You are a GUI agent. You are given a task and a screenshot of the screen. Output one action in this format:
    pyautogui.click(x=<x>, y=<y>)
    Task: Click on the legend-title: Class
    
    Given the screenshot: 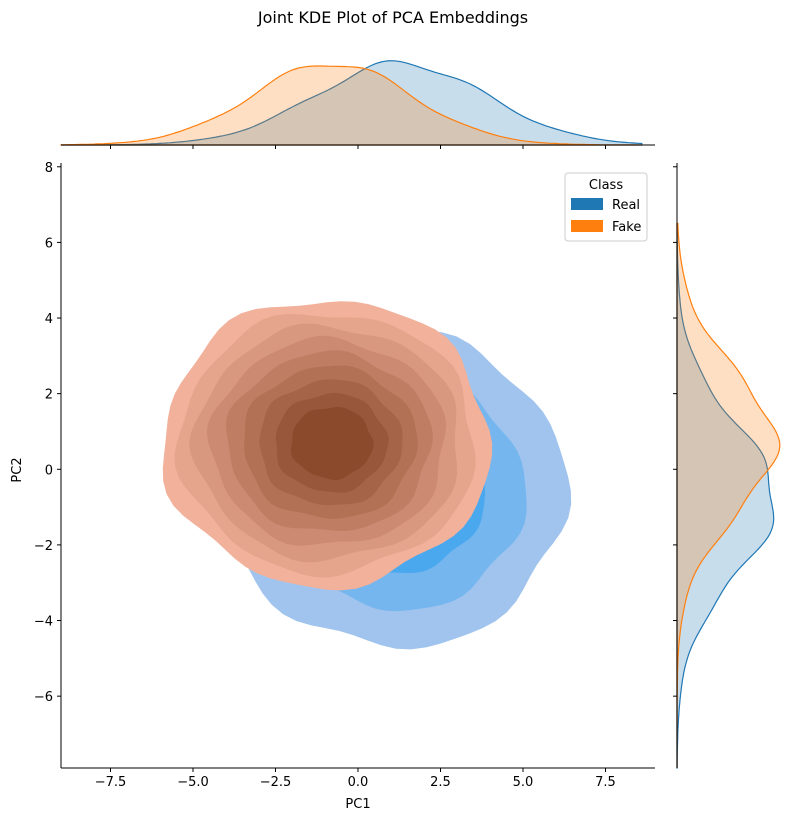 What is the action you would take?
    pyautogui.click(x=606, y=185)
    